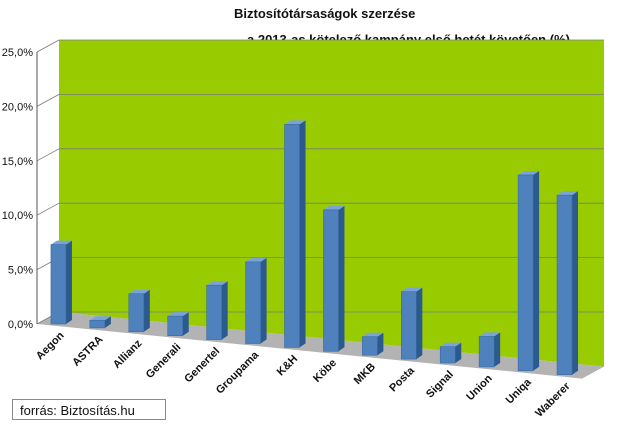 The height and width of the screenshot is (430, 623). Describe the element at coordinates (402, 379) in the screenshot. I see `x-tick-label: Posta` at that location.